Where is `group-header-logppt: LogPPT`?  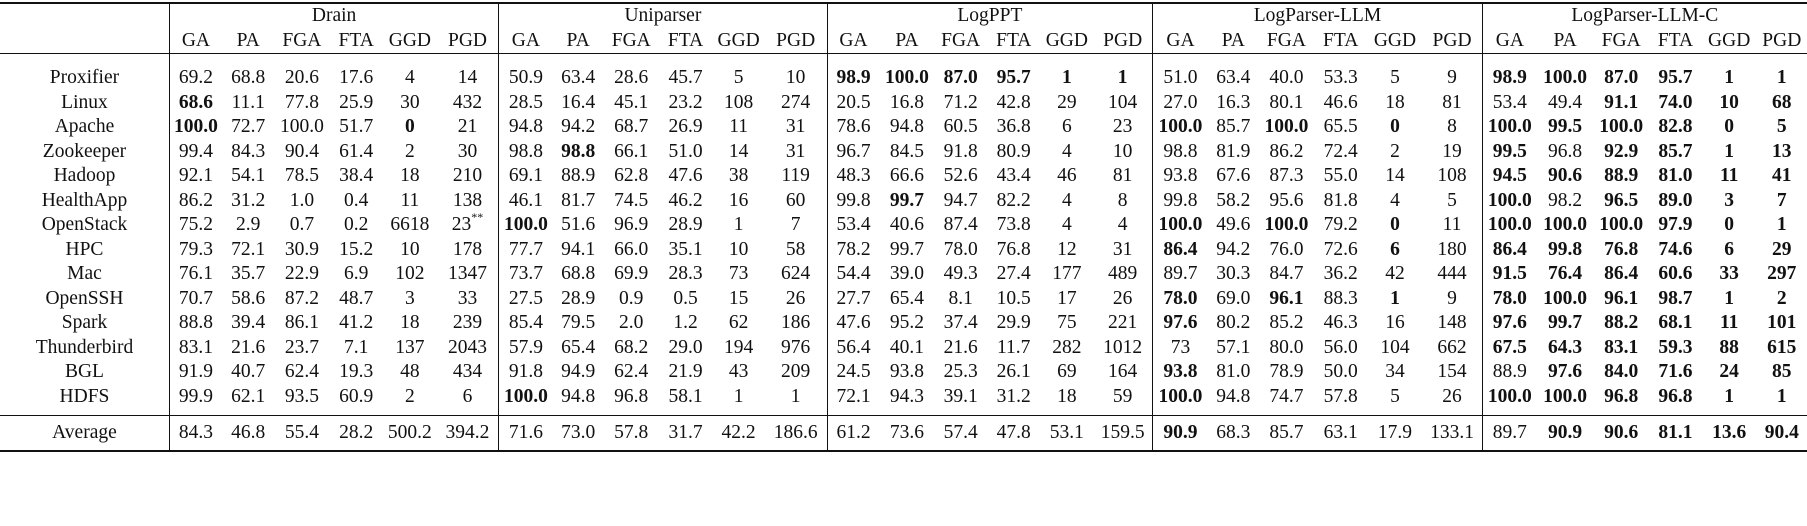 group-header-logppt: LogPPT is located at coordinates (989, 16).